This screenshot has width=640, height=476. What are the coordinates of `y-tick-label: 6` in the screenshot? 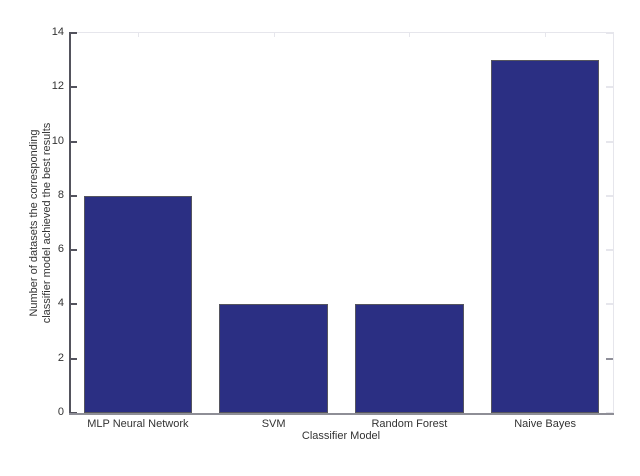 It's located at (60, 249).